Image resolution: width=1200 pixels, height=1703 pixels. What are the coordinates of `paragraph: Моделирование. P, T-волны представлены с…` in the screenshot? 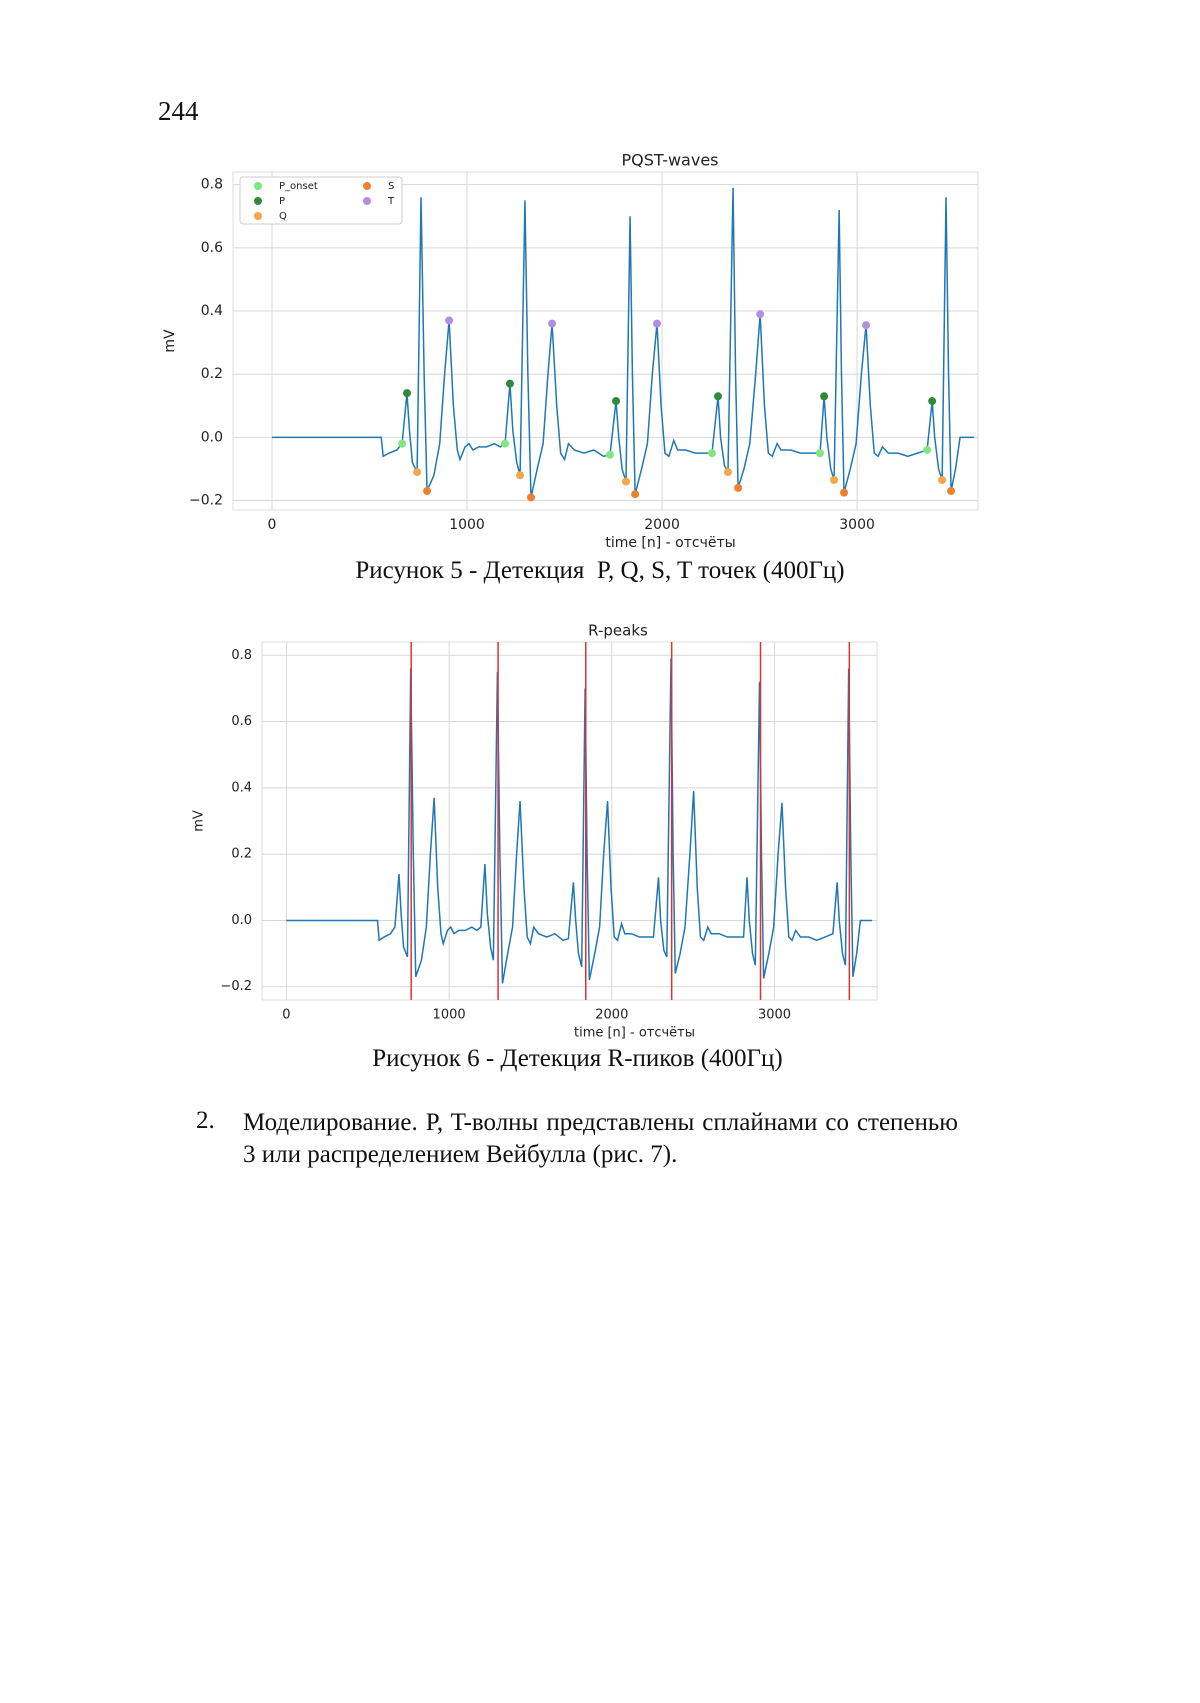 It's located at (600, 1138).